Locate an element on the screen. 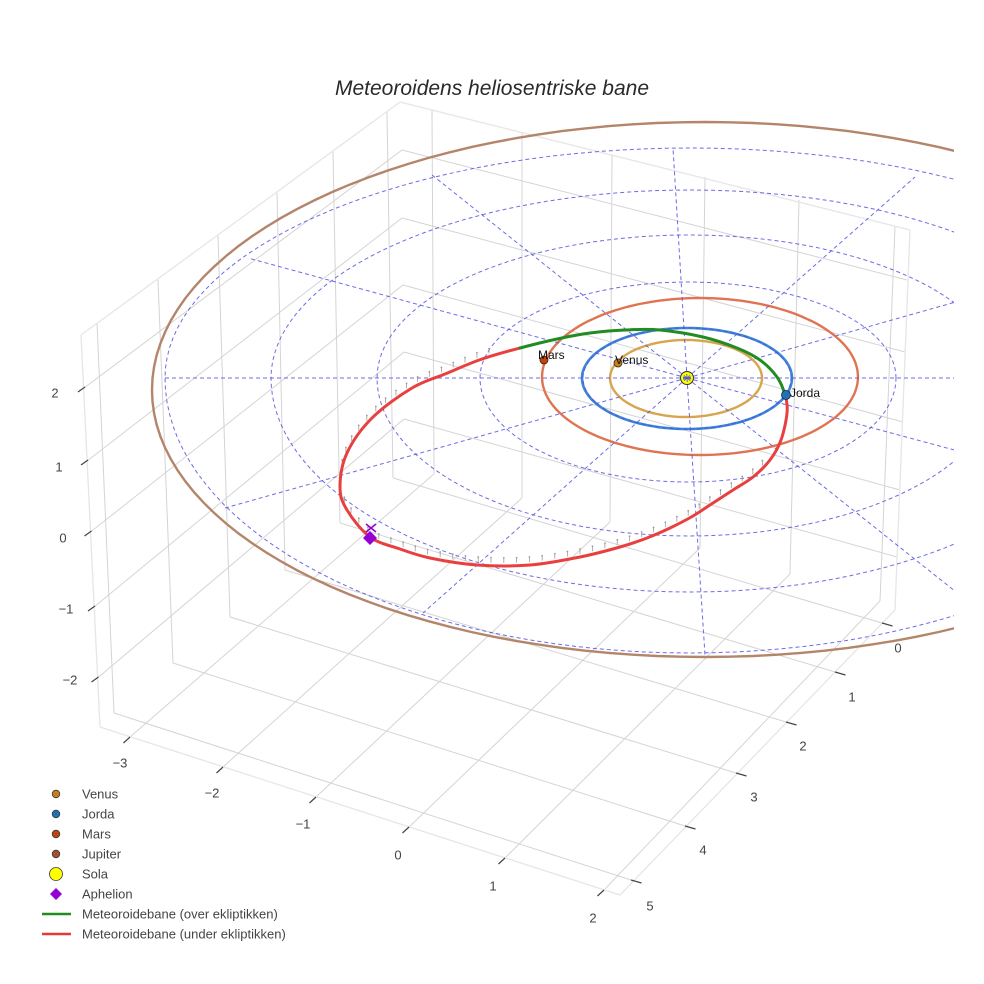  legend-label: Aphelion is located at coordinates (107, 894).